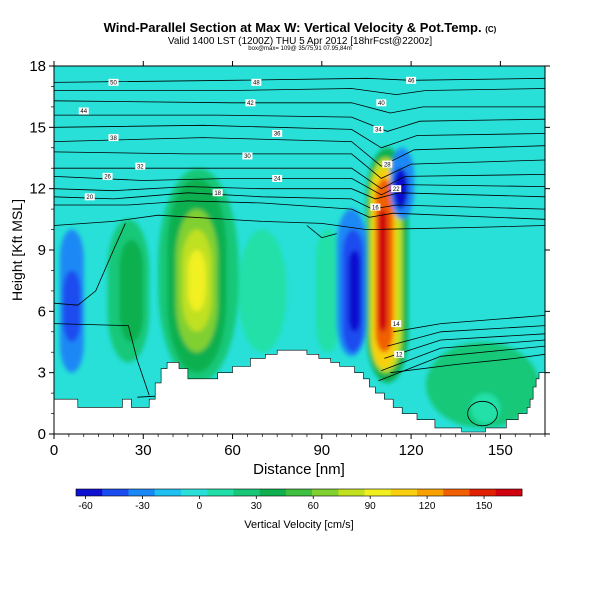  Describe the element at coordinates (427, 506) in the screenshot. I see `colorbar-tick-label: 120` at that location.